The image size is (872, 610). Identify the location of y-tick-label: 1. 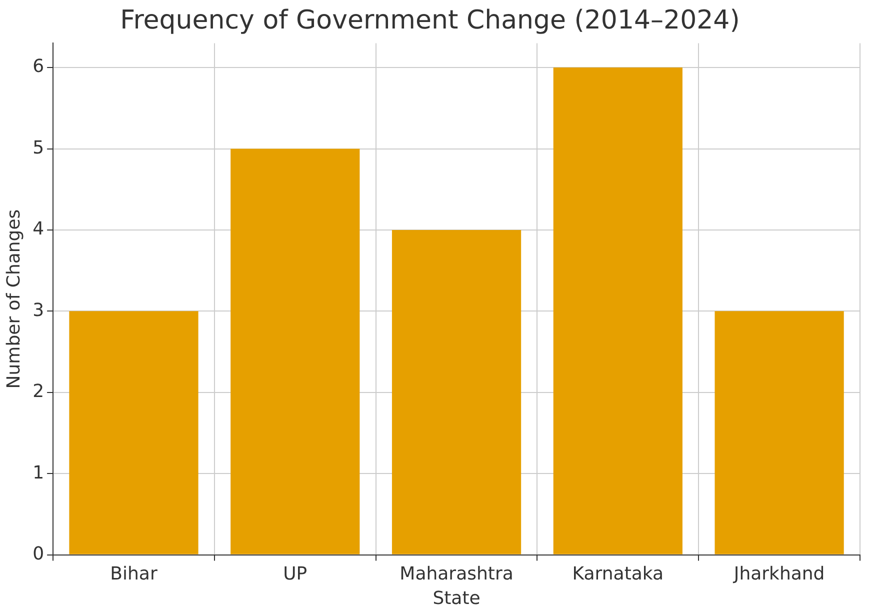
(38, 473).